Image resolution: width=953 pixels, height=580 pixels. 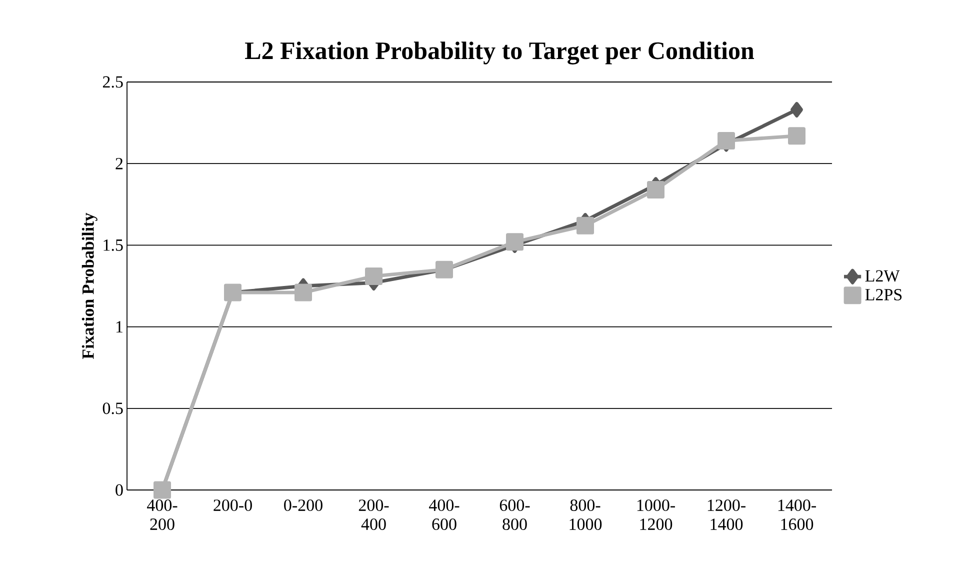 I want to click on y-tick-label: 1.5, so click(x=113, y=245).